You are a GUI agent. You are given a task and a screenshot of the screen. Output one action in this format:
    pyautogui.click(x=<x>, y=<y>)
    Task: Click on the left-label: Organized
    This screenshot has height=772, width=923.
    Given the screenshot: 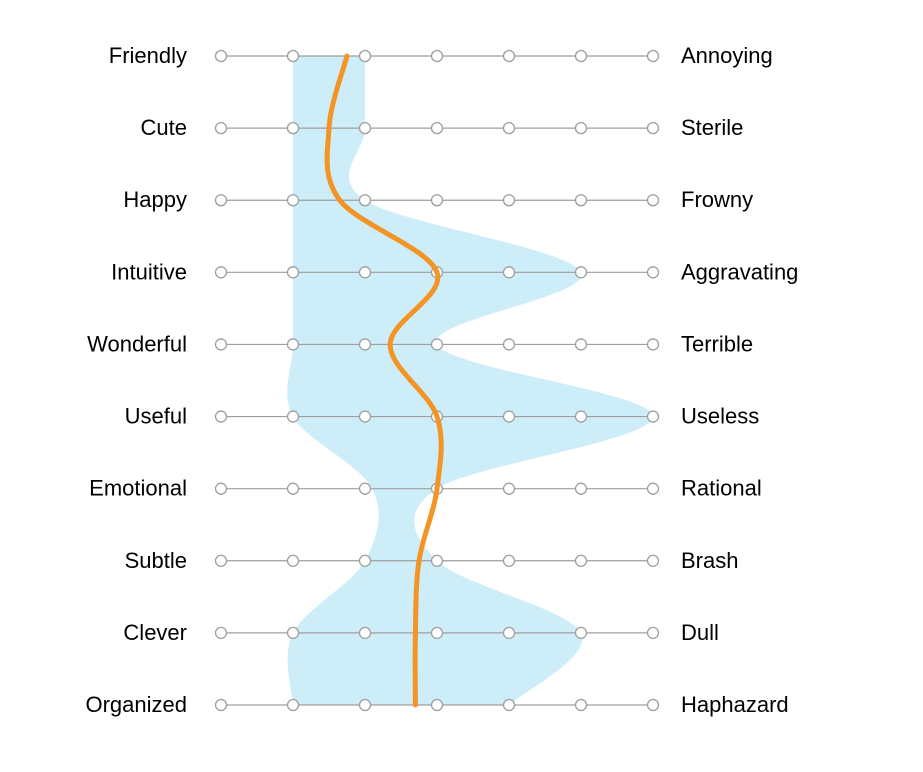 What is the action you would take?
    pyautogui.click(x=136, y=704)
    